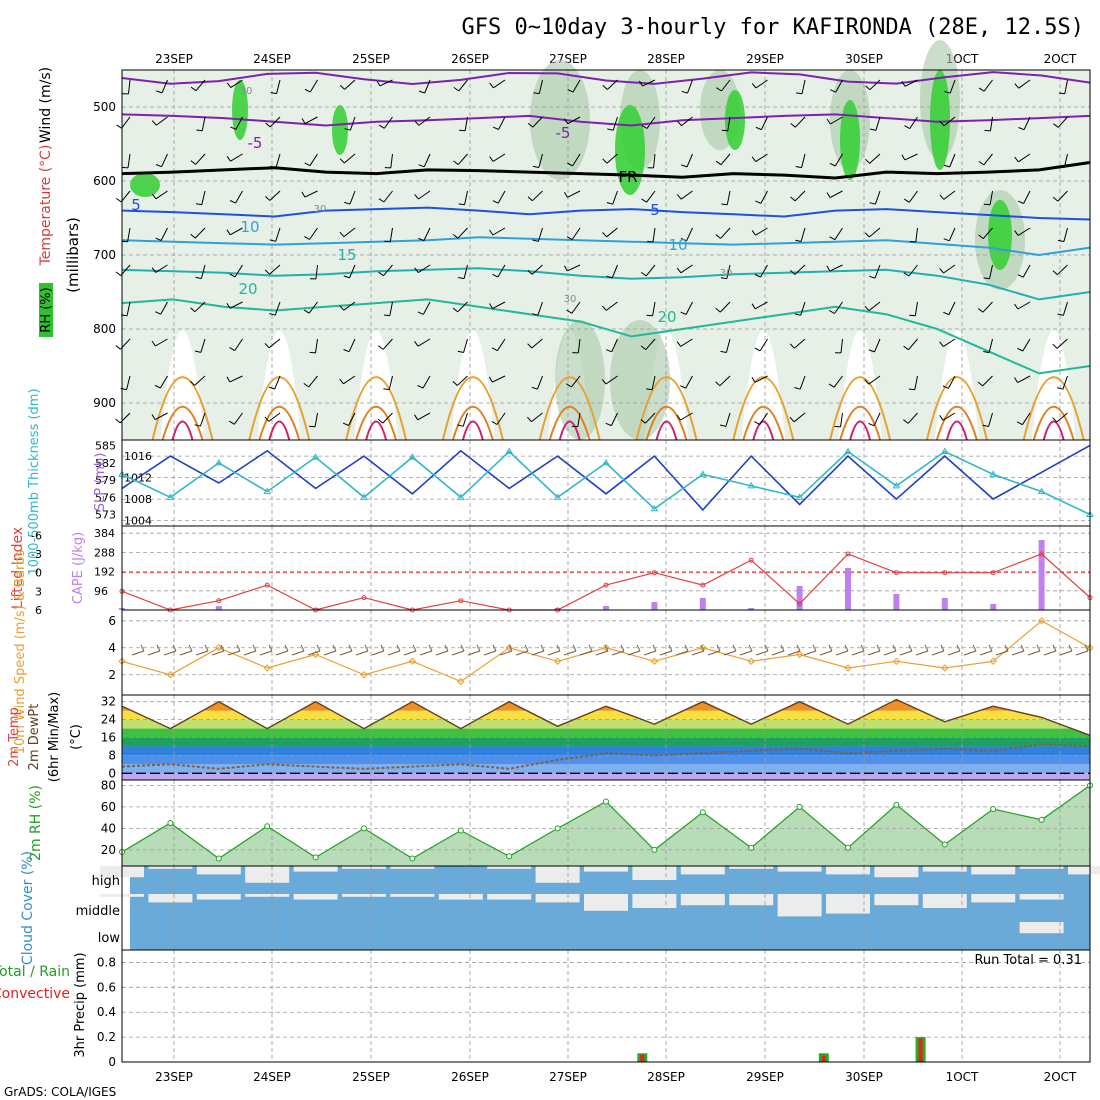  What do you see at coordinates (606, 825) in the screenshot?
I see `rh-area` at bounding box center [606, 825].